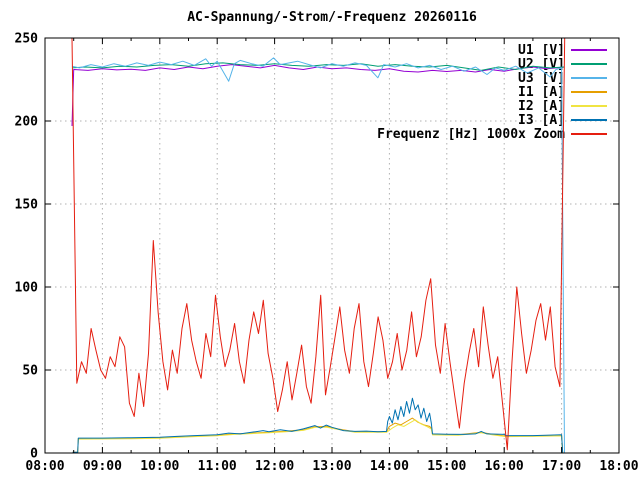  I want to click on series-line-u2, so click(318, 66).